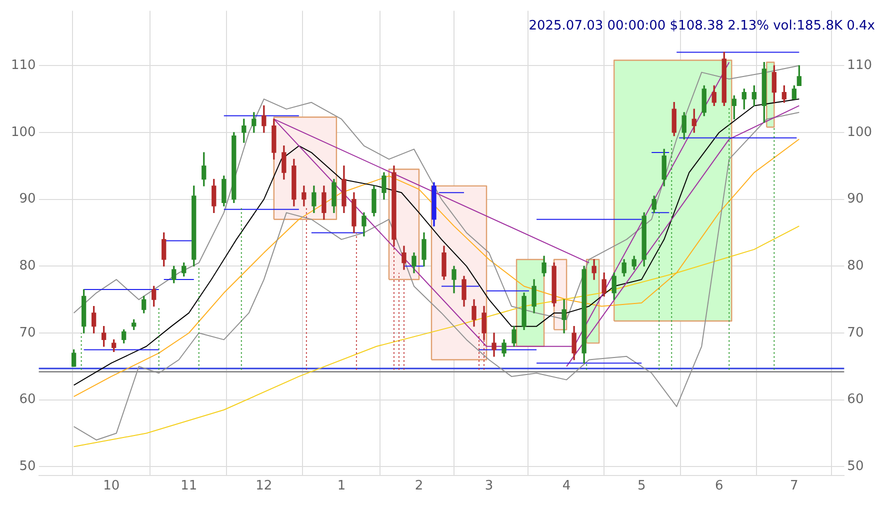 The image size is (885, 505). What do you see at coordinates (855, 332) in the screenshot?
I see `y2-tick-label: 70` at bounding box center [855, 332].